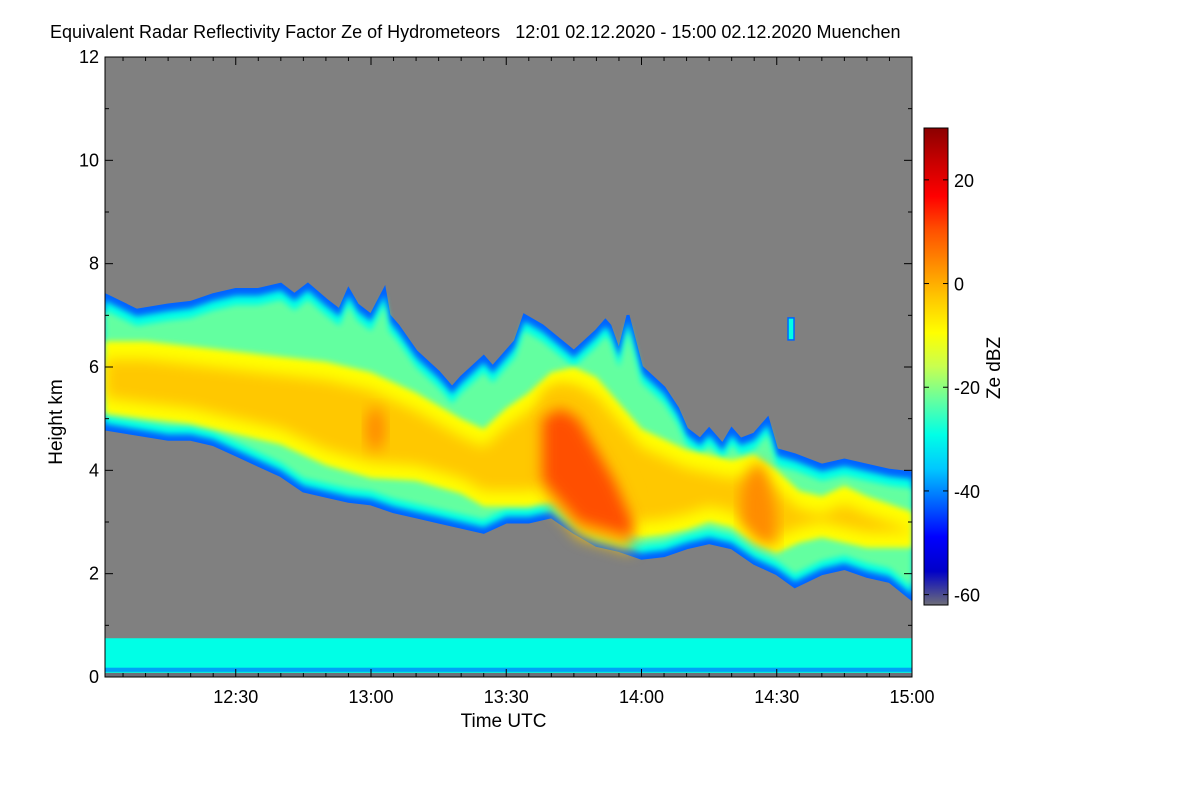  What do you see at coordinates (959, 285) in the screenshot?
I see `colorbar-tick-label: 0` at bounding box center [959, 285].